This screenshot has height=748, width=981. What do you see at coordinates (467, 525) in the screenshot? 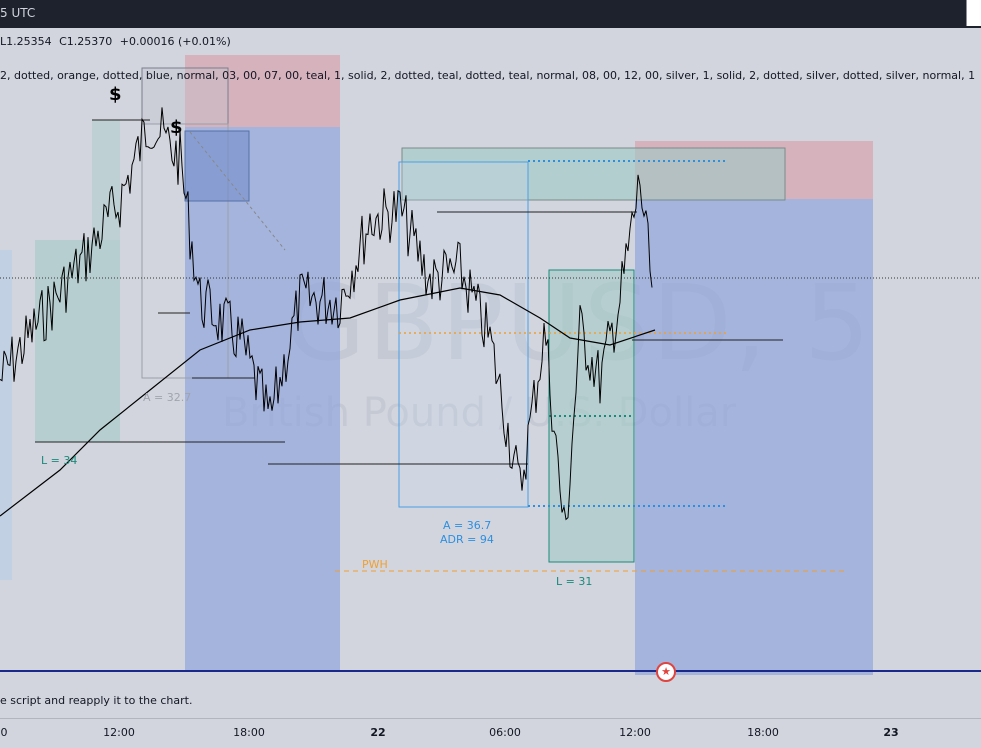
I see `annotation-a367: A = 36.7` at bounding box center [467, 525].